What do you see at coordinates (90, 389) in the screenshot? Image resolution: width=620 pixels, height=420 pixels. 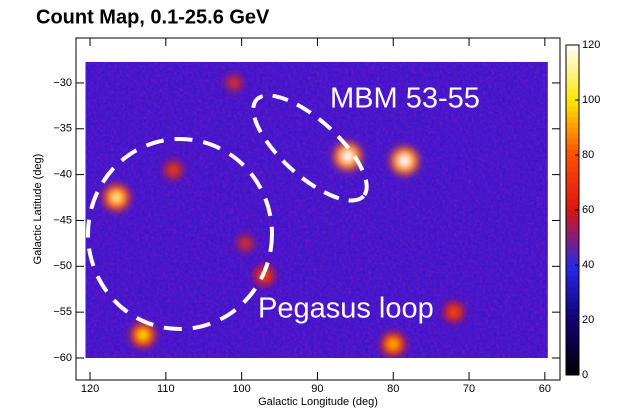 I see `x-tick-label: 120` at bounding box center [90, 389].